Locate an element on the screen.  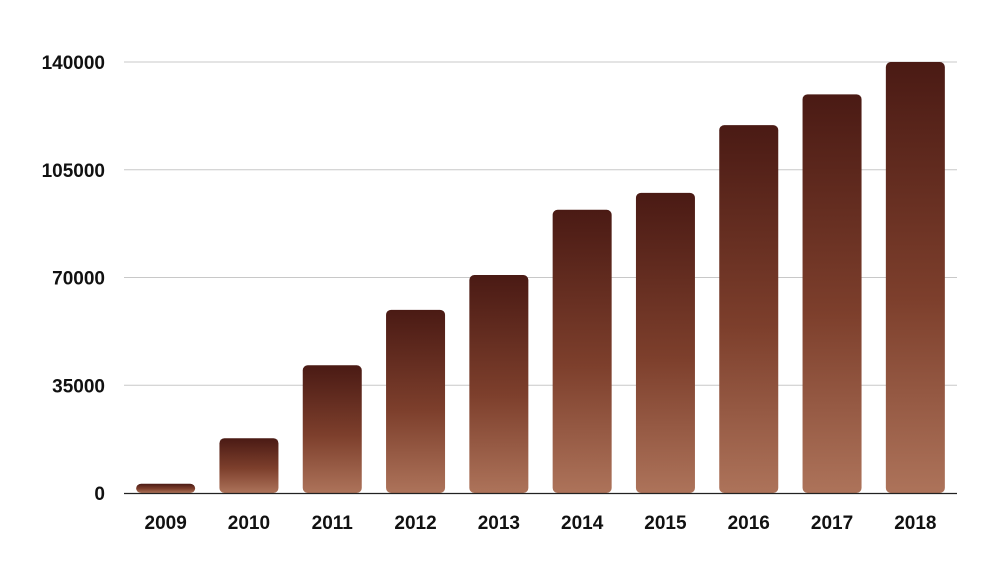
x-tick-label: 2017 is located at coordinates (832, 523).